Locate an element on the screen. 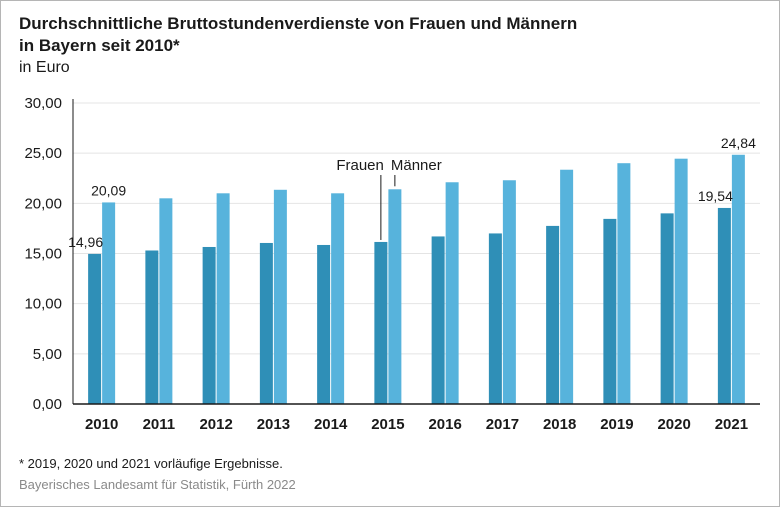 The width and height of the screenshot is (780, 507). data-label: 24,84 is located at coordinates (738, 143).